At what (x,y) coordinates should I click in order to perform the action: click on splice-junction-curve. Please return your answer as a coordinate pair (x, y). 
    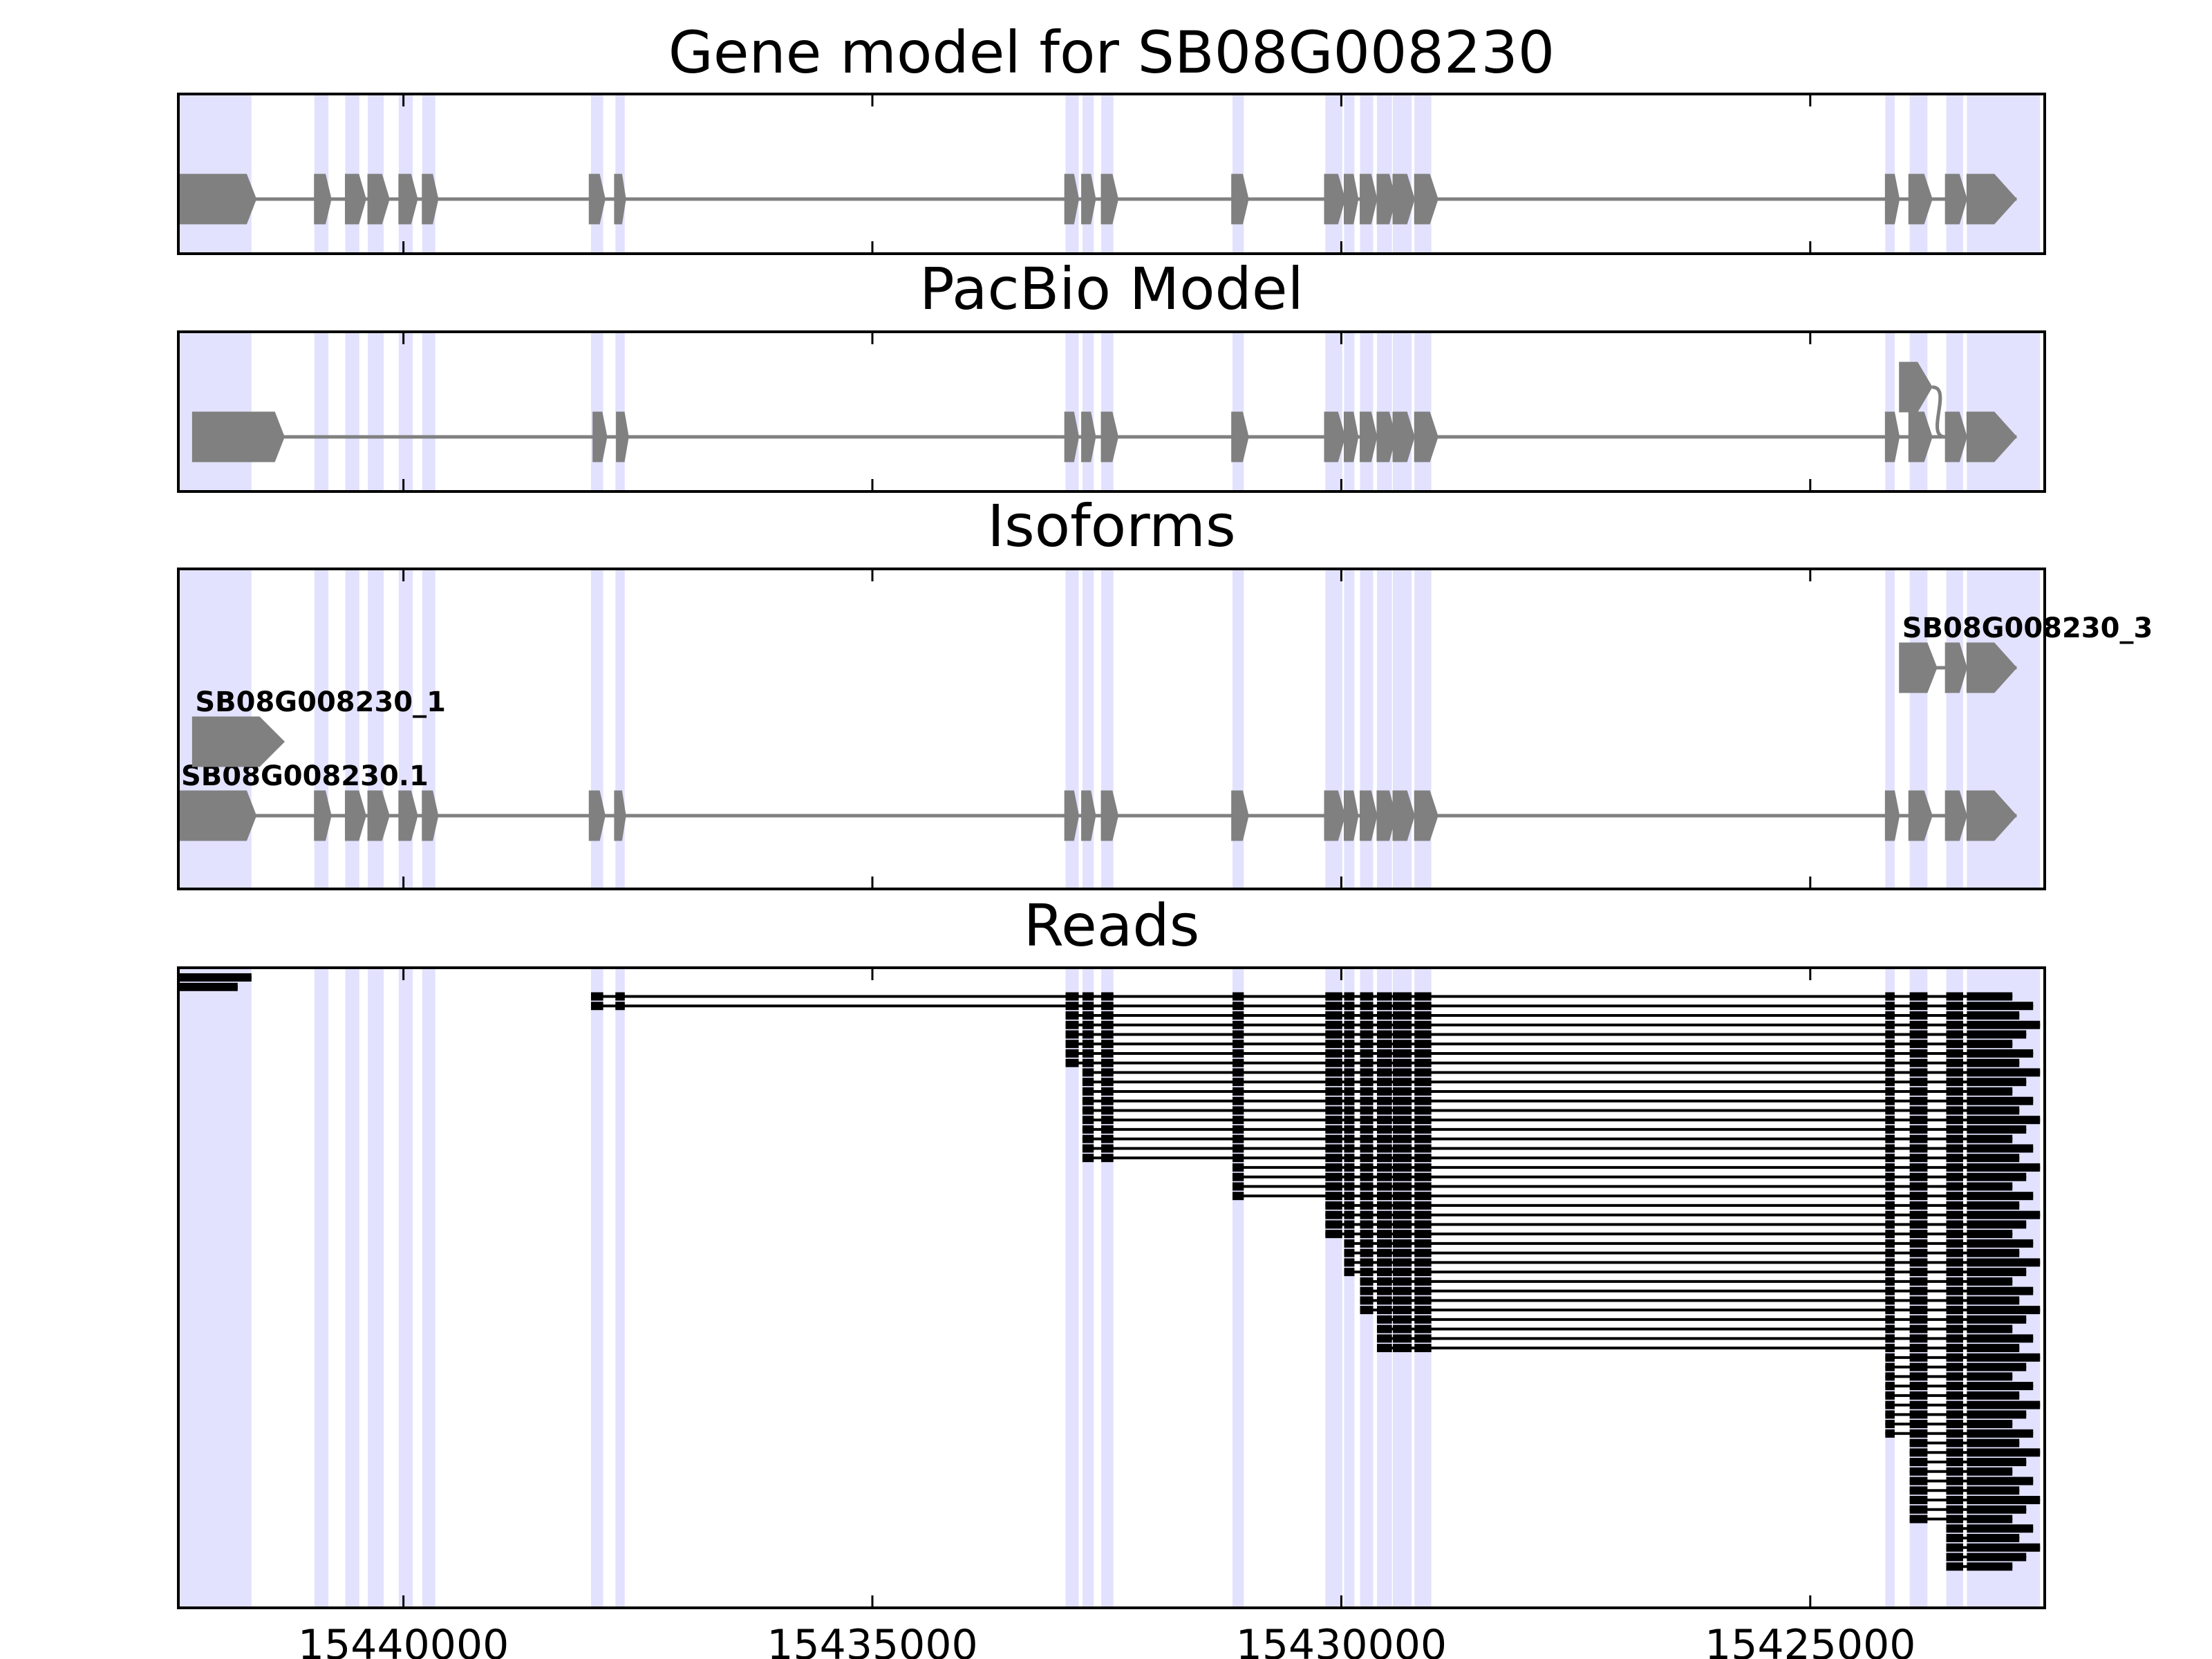
    Looking at the image, I should click on (1938, 412).